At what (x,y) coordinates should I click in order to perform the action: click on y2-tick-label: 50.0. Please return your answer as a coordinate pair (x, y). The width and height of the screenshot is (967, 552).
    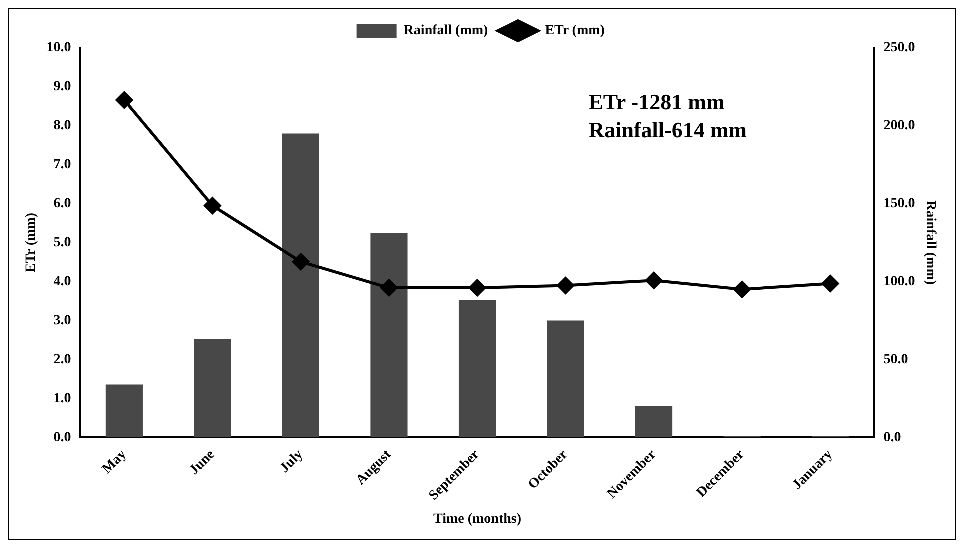
    Looking at the image, I should click on (896, 360).